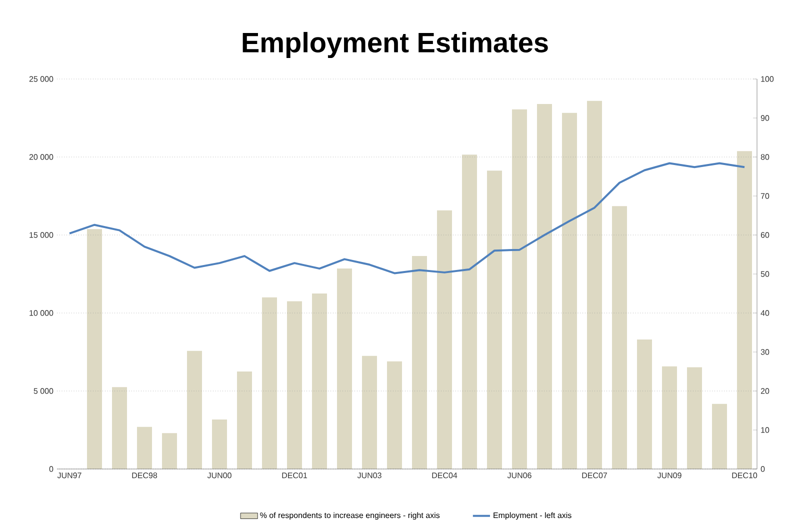  Describe the element at coordinates (69, 475) in the screenshot. I see `x-tick-label: JUN97` at that location.